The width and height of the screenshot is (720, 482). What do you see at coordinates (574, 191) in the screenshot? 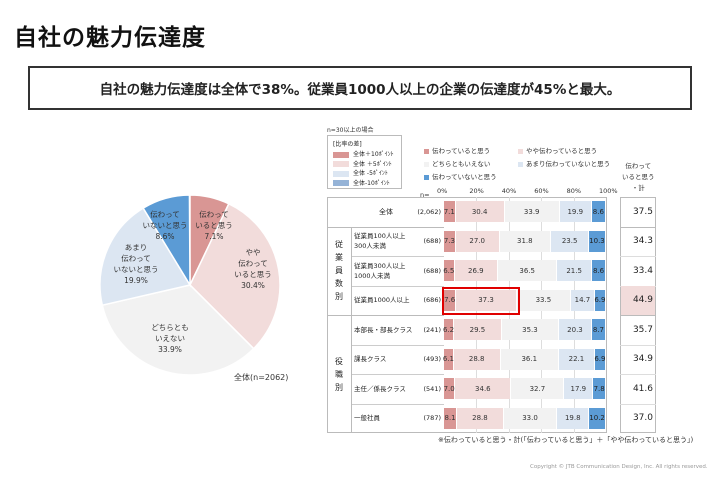
I see `x-tick-label: 80%` at bounding box center [574, 191].